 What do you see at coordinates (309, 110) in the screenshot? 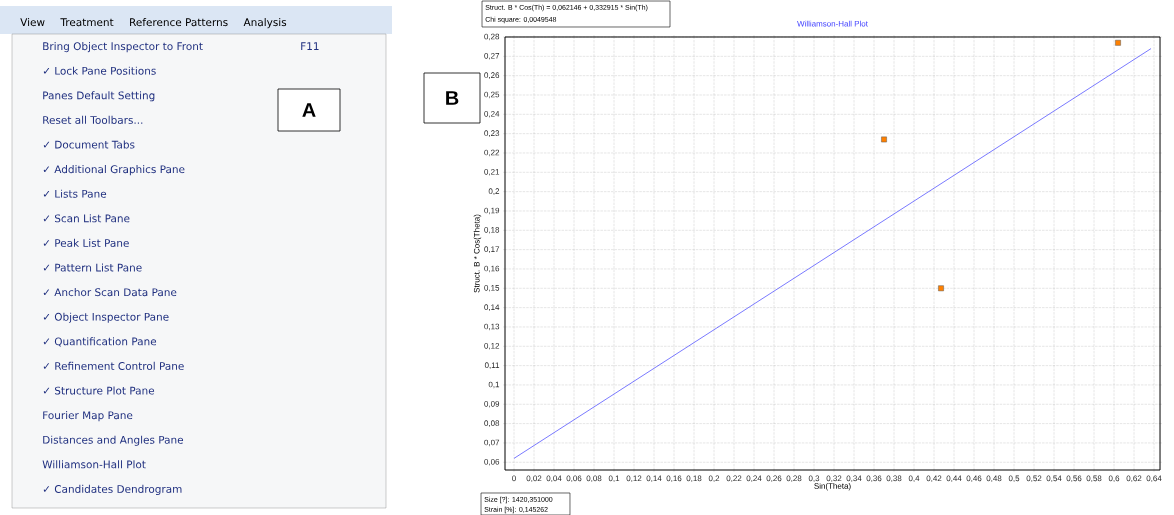
I see `text: A` at bounding box center [309, 110].